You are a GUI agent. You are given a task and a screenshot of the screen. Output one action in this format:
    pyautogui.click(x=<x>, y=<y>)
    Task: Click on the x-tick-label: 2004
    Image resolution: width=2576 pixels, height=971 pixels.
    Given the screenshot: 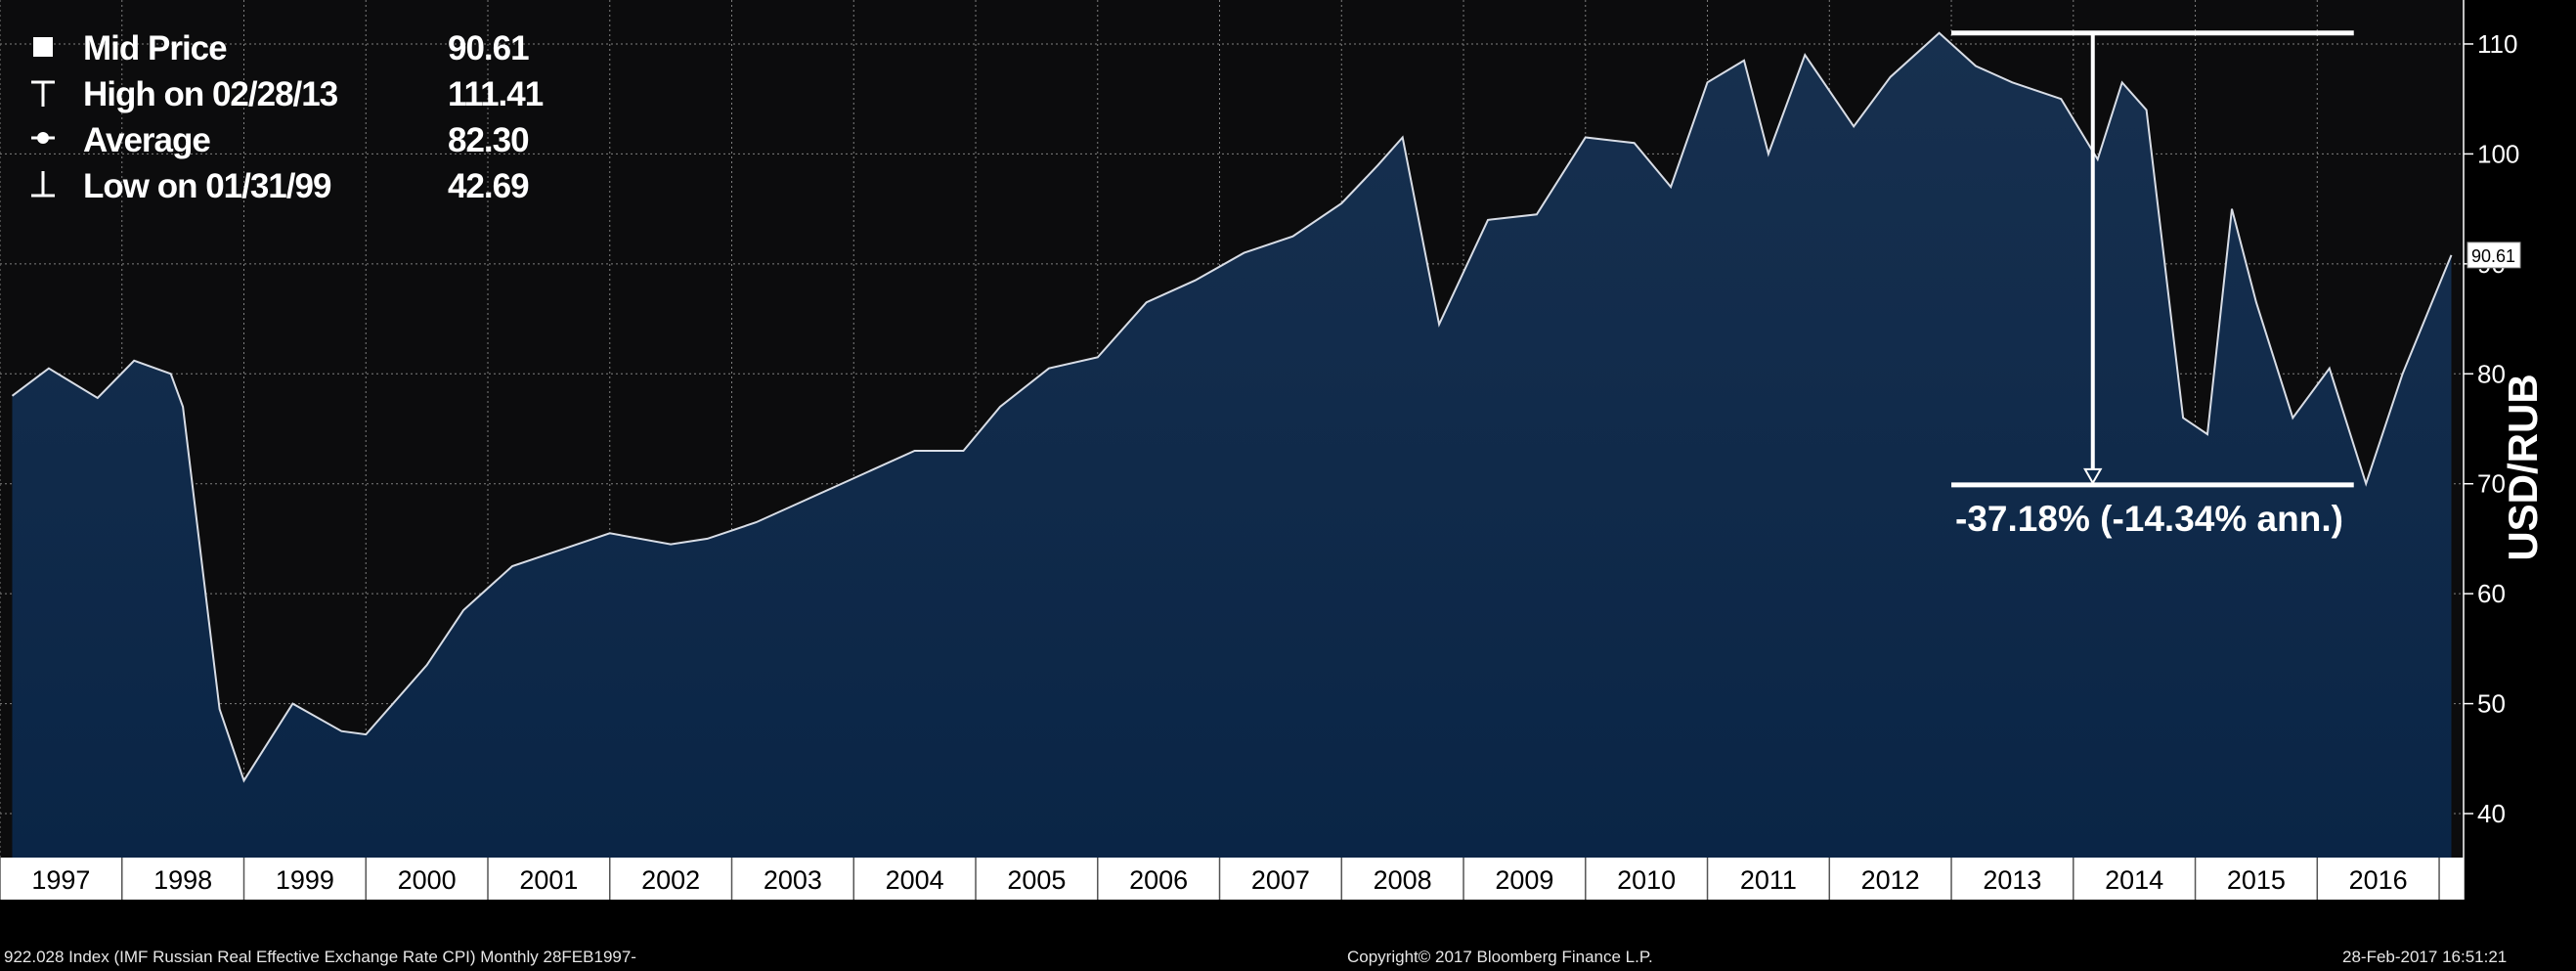 What is the action you would take?
    pyautogui.click(x=915, y=880)
    